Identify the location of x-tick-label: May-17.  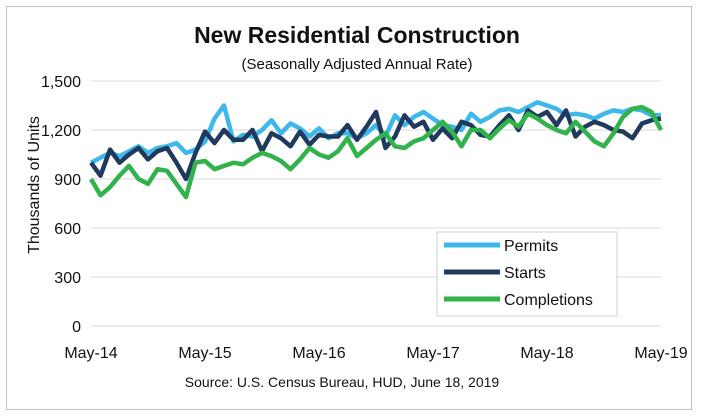
(432, 353).